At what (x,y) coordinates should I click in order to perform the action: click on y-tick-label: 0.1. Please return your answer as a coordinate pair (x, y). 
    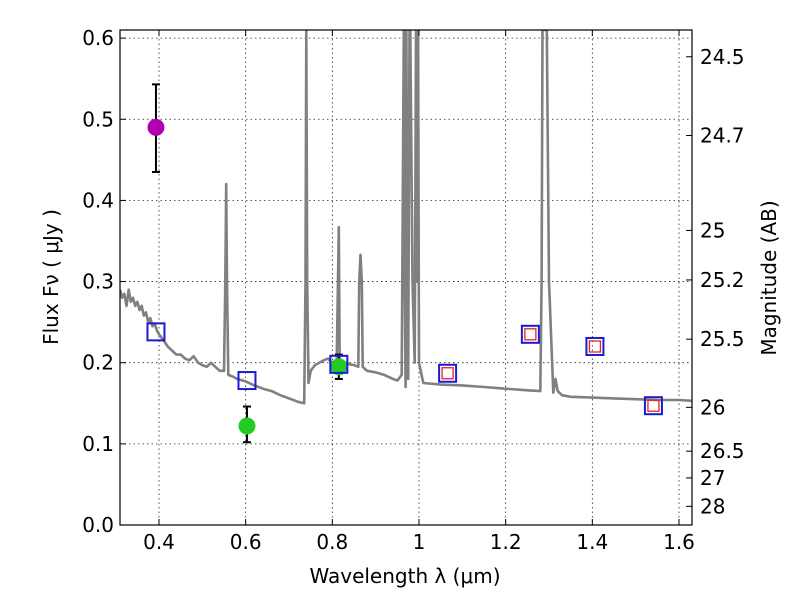
    Looking at the image, I should click on (98, 444).